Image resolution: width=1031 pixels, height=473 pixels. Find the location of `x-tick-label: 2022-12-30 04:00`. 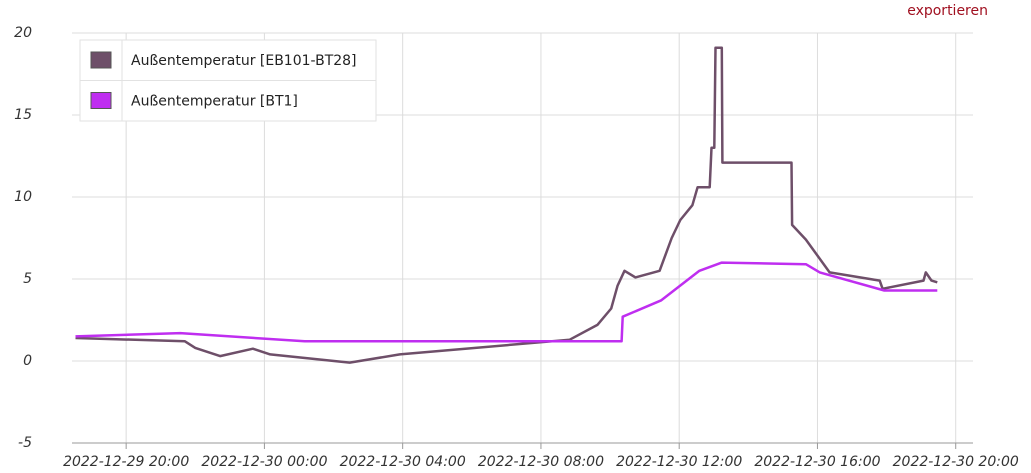

x-tick-label: 2022-12-30 04:00 is located at coordinates (403, 462).